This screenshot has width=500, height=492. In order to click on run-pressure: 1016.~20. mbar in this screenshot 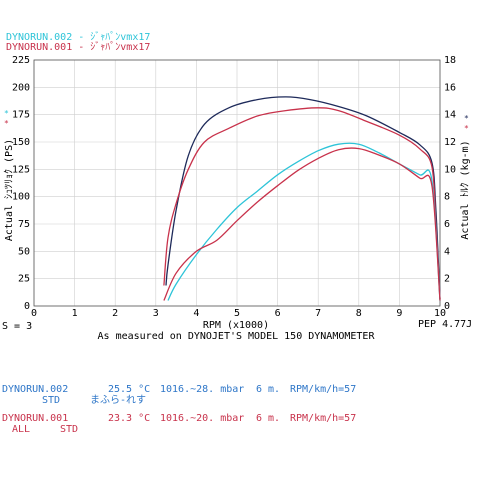, I will do `click(202, 418)`.